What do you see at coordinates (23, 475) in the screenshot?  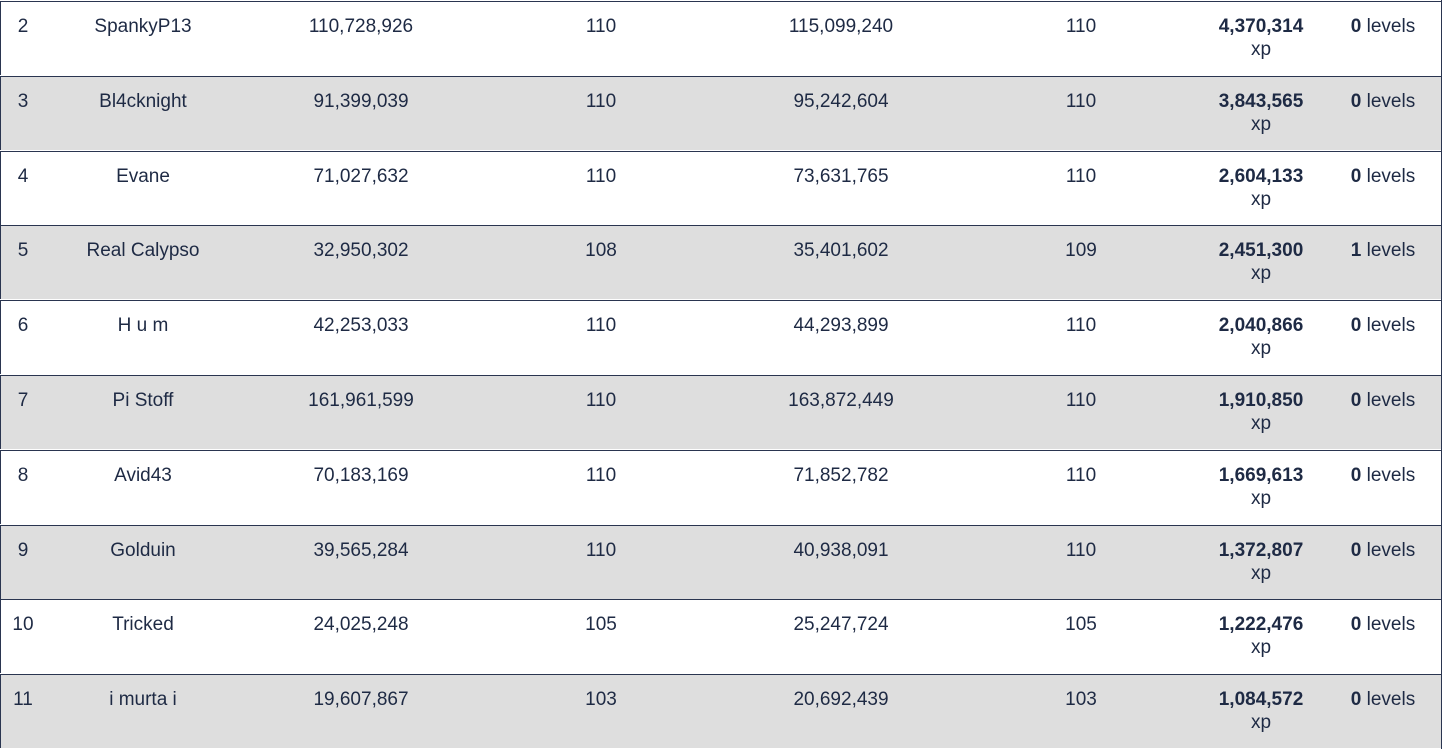 I see `rank-cell: 8` at bounding box center [23, 475].